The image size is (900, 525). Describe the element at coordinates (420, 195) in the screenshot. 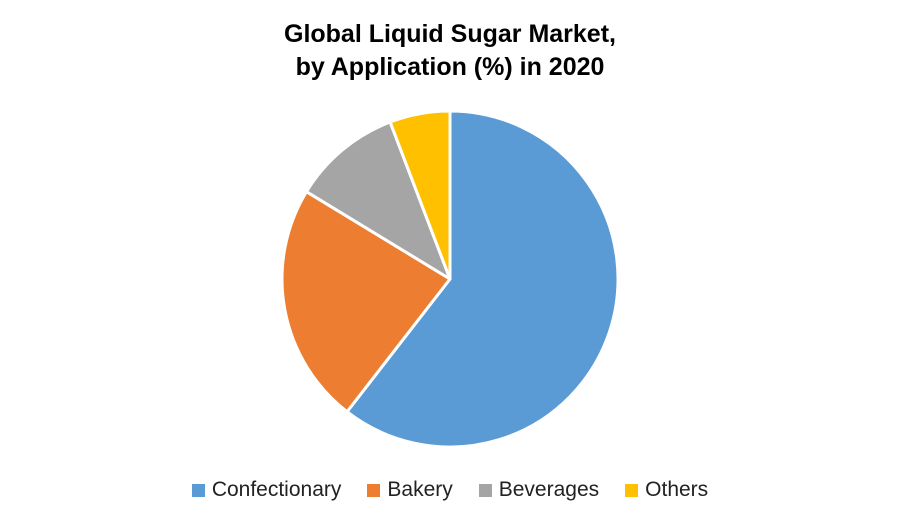

I see `pie-slice-others` at that location.